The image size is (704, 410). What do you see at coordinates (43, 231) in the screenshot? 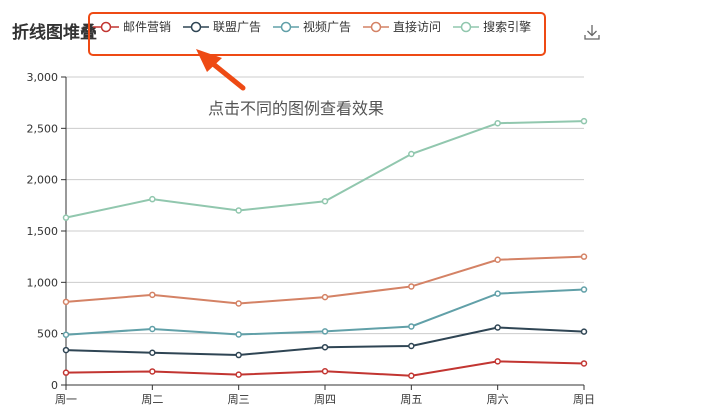
I see `y-tick-label: 1,500` at bounding box center [43, 231].